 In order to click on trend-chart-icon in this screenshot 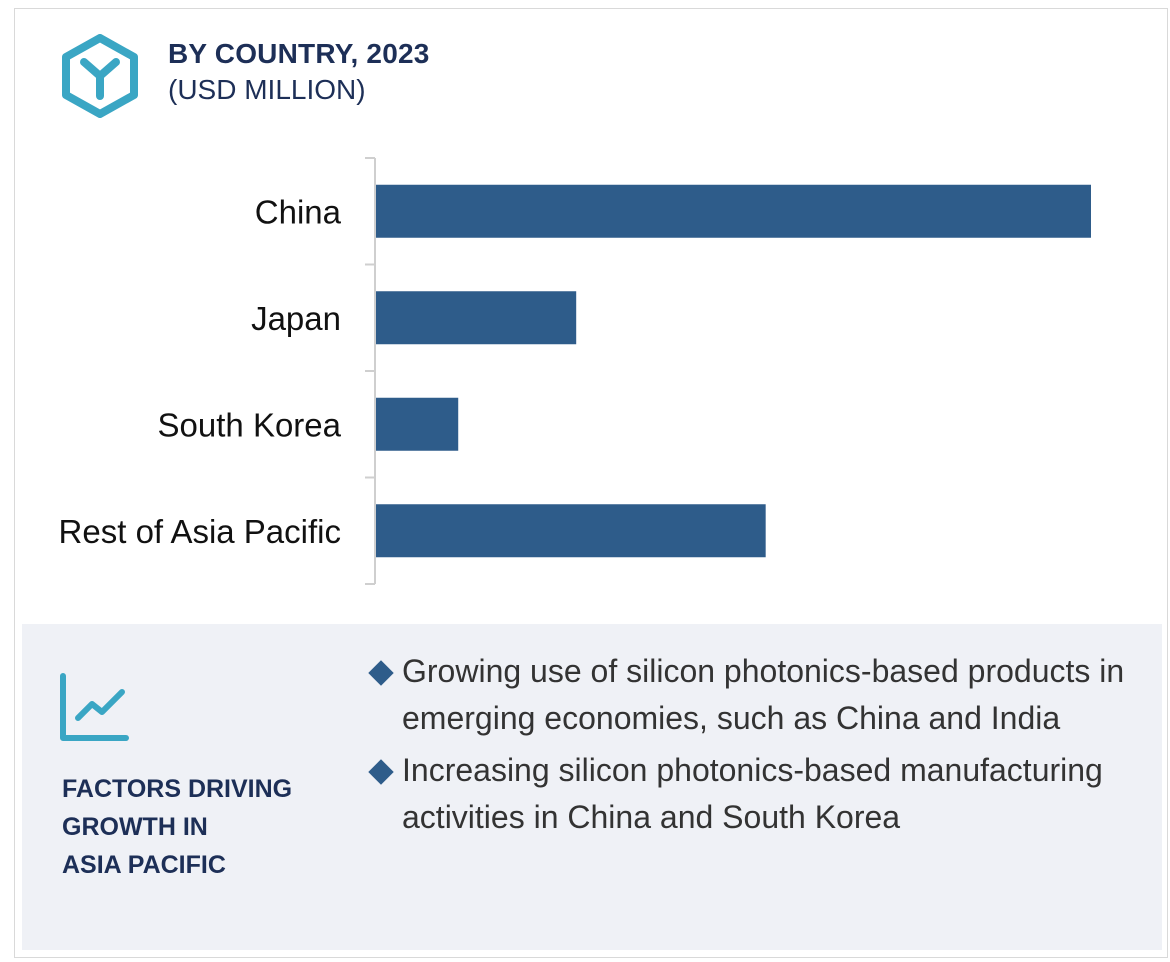, I will do `click(94, 707)`.